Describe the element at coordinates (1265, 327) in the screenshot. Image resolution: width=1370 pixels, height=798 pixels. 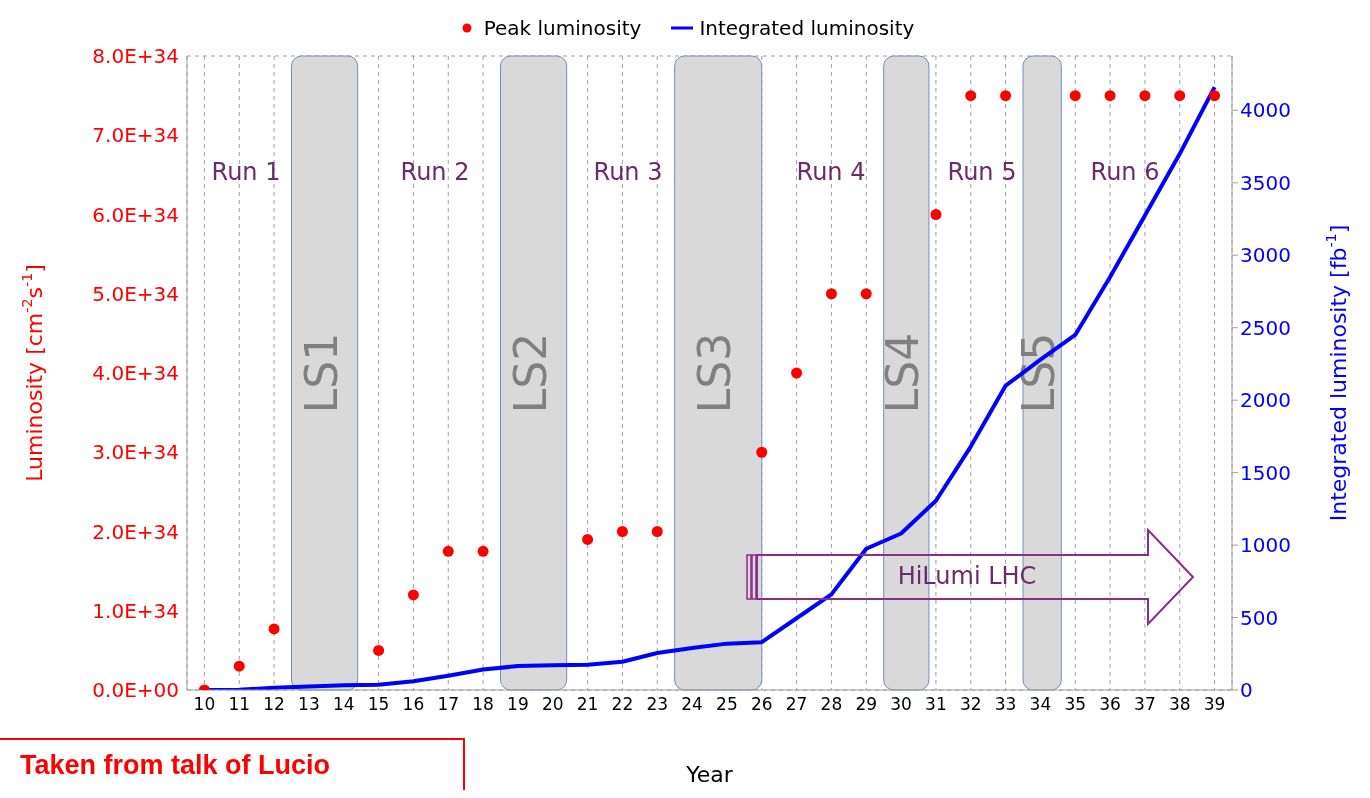
I see `y2-tick-label: 2500` at that location.